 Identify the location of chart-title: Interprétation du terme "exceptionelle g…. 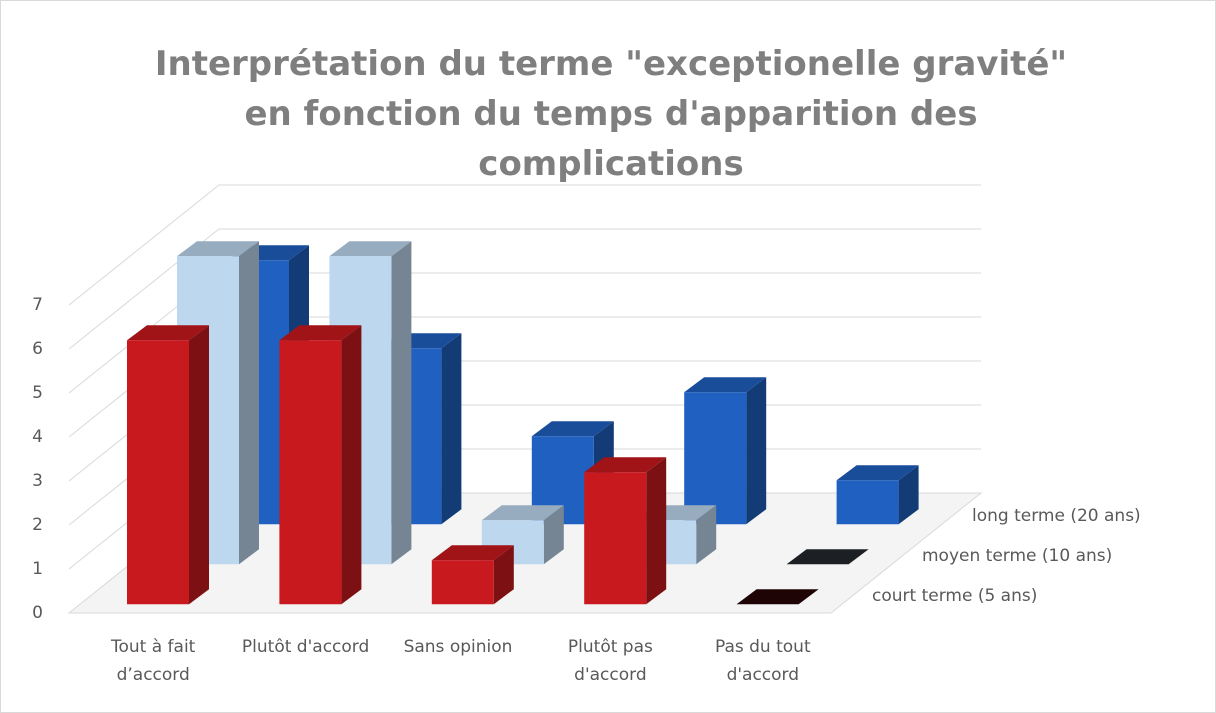
(611, 114).